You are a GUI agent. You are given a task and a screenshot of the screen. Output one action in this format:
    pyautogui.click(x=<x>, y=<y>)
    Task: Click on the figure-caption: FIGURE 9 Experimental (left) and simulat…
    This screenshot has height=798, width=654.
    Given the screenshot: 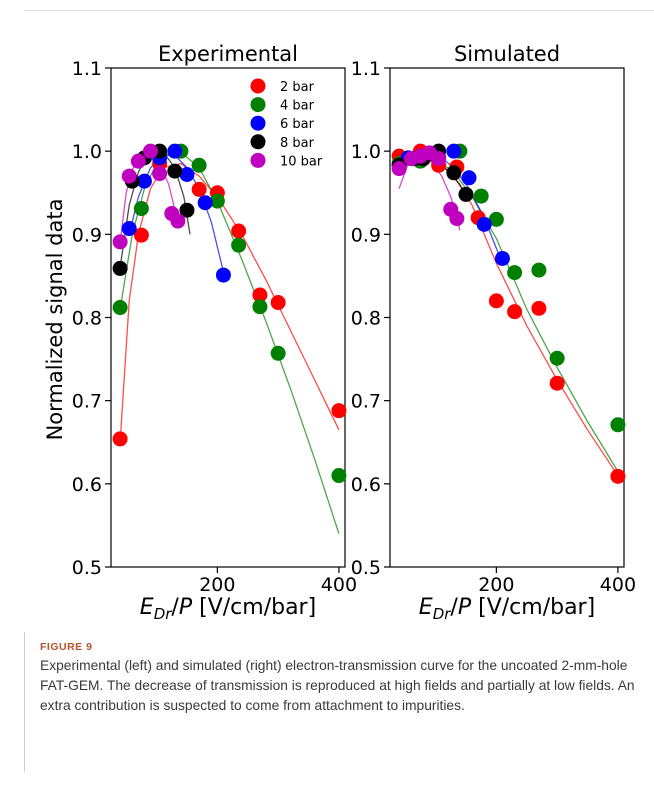 What is the action you would take?
    pyautogui.click(x=338, y=678)
    